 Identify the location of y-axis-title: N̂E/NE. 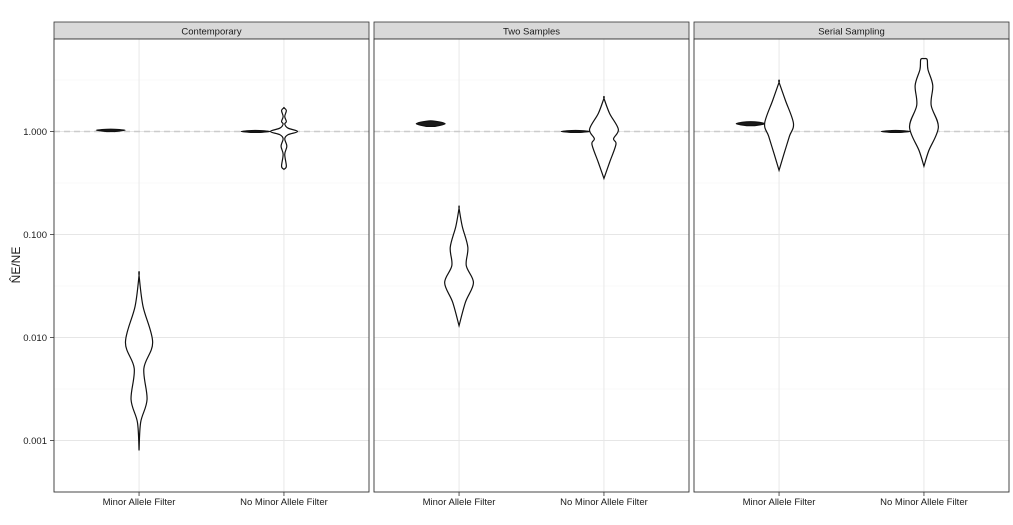
(15, 265).